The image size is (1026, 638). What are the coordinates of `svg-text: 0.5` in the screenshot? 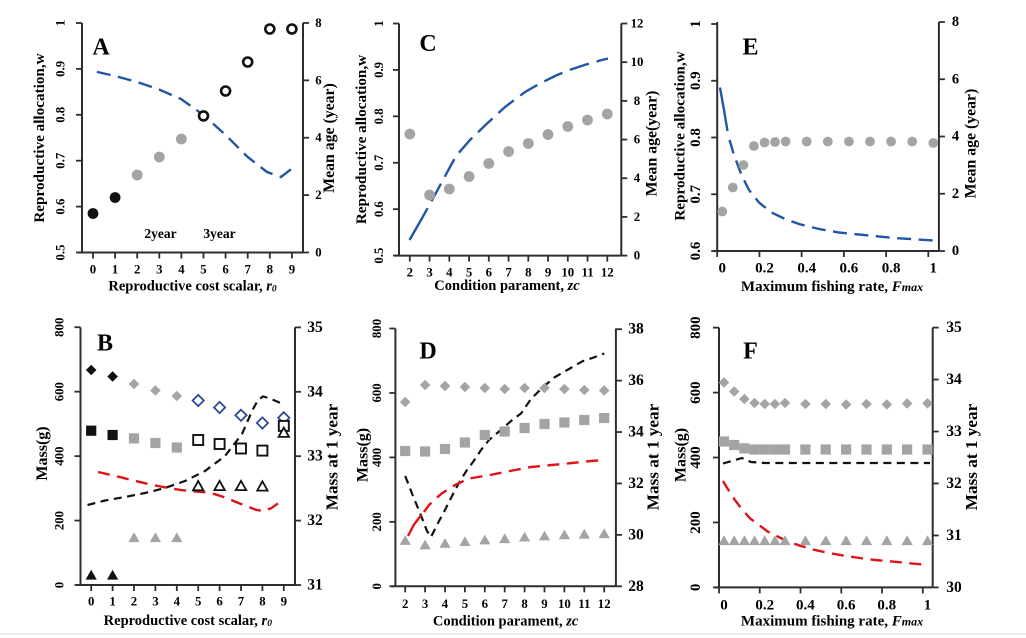 It's located at (379, 256).